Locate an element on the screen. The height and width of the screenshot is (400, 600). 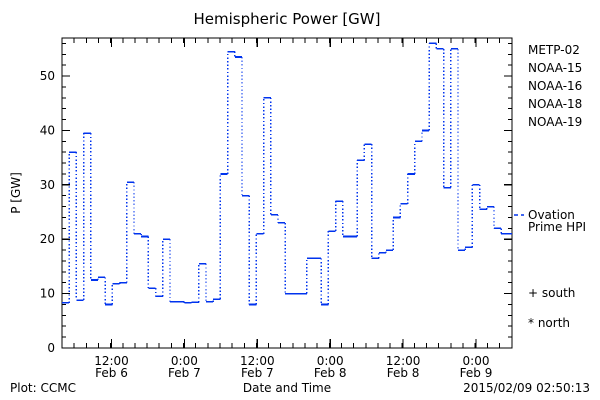
footer-timestamp: 2015/02/09 02:50:13 is located at coordinates (526, 388).